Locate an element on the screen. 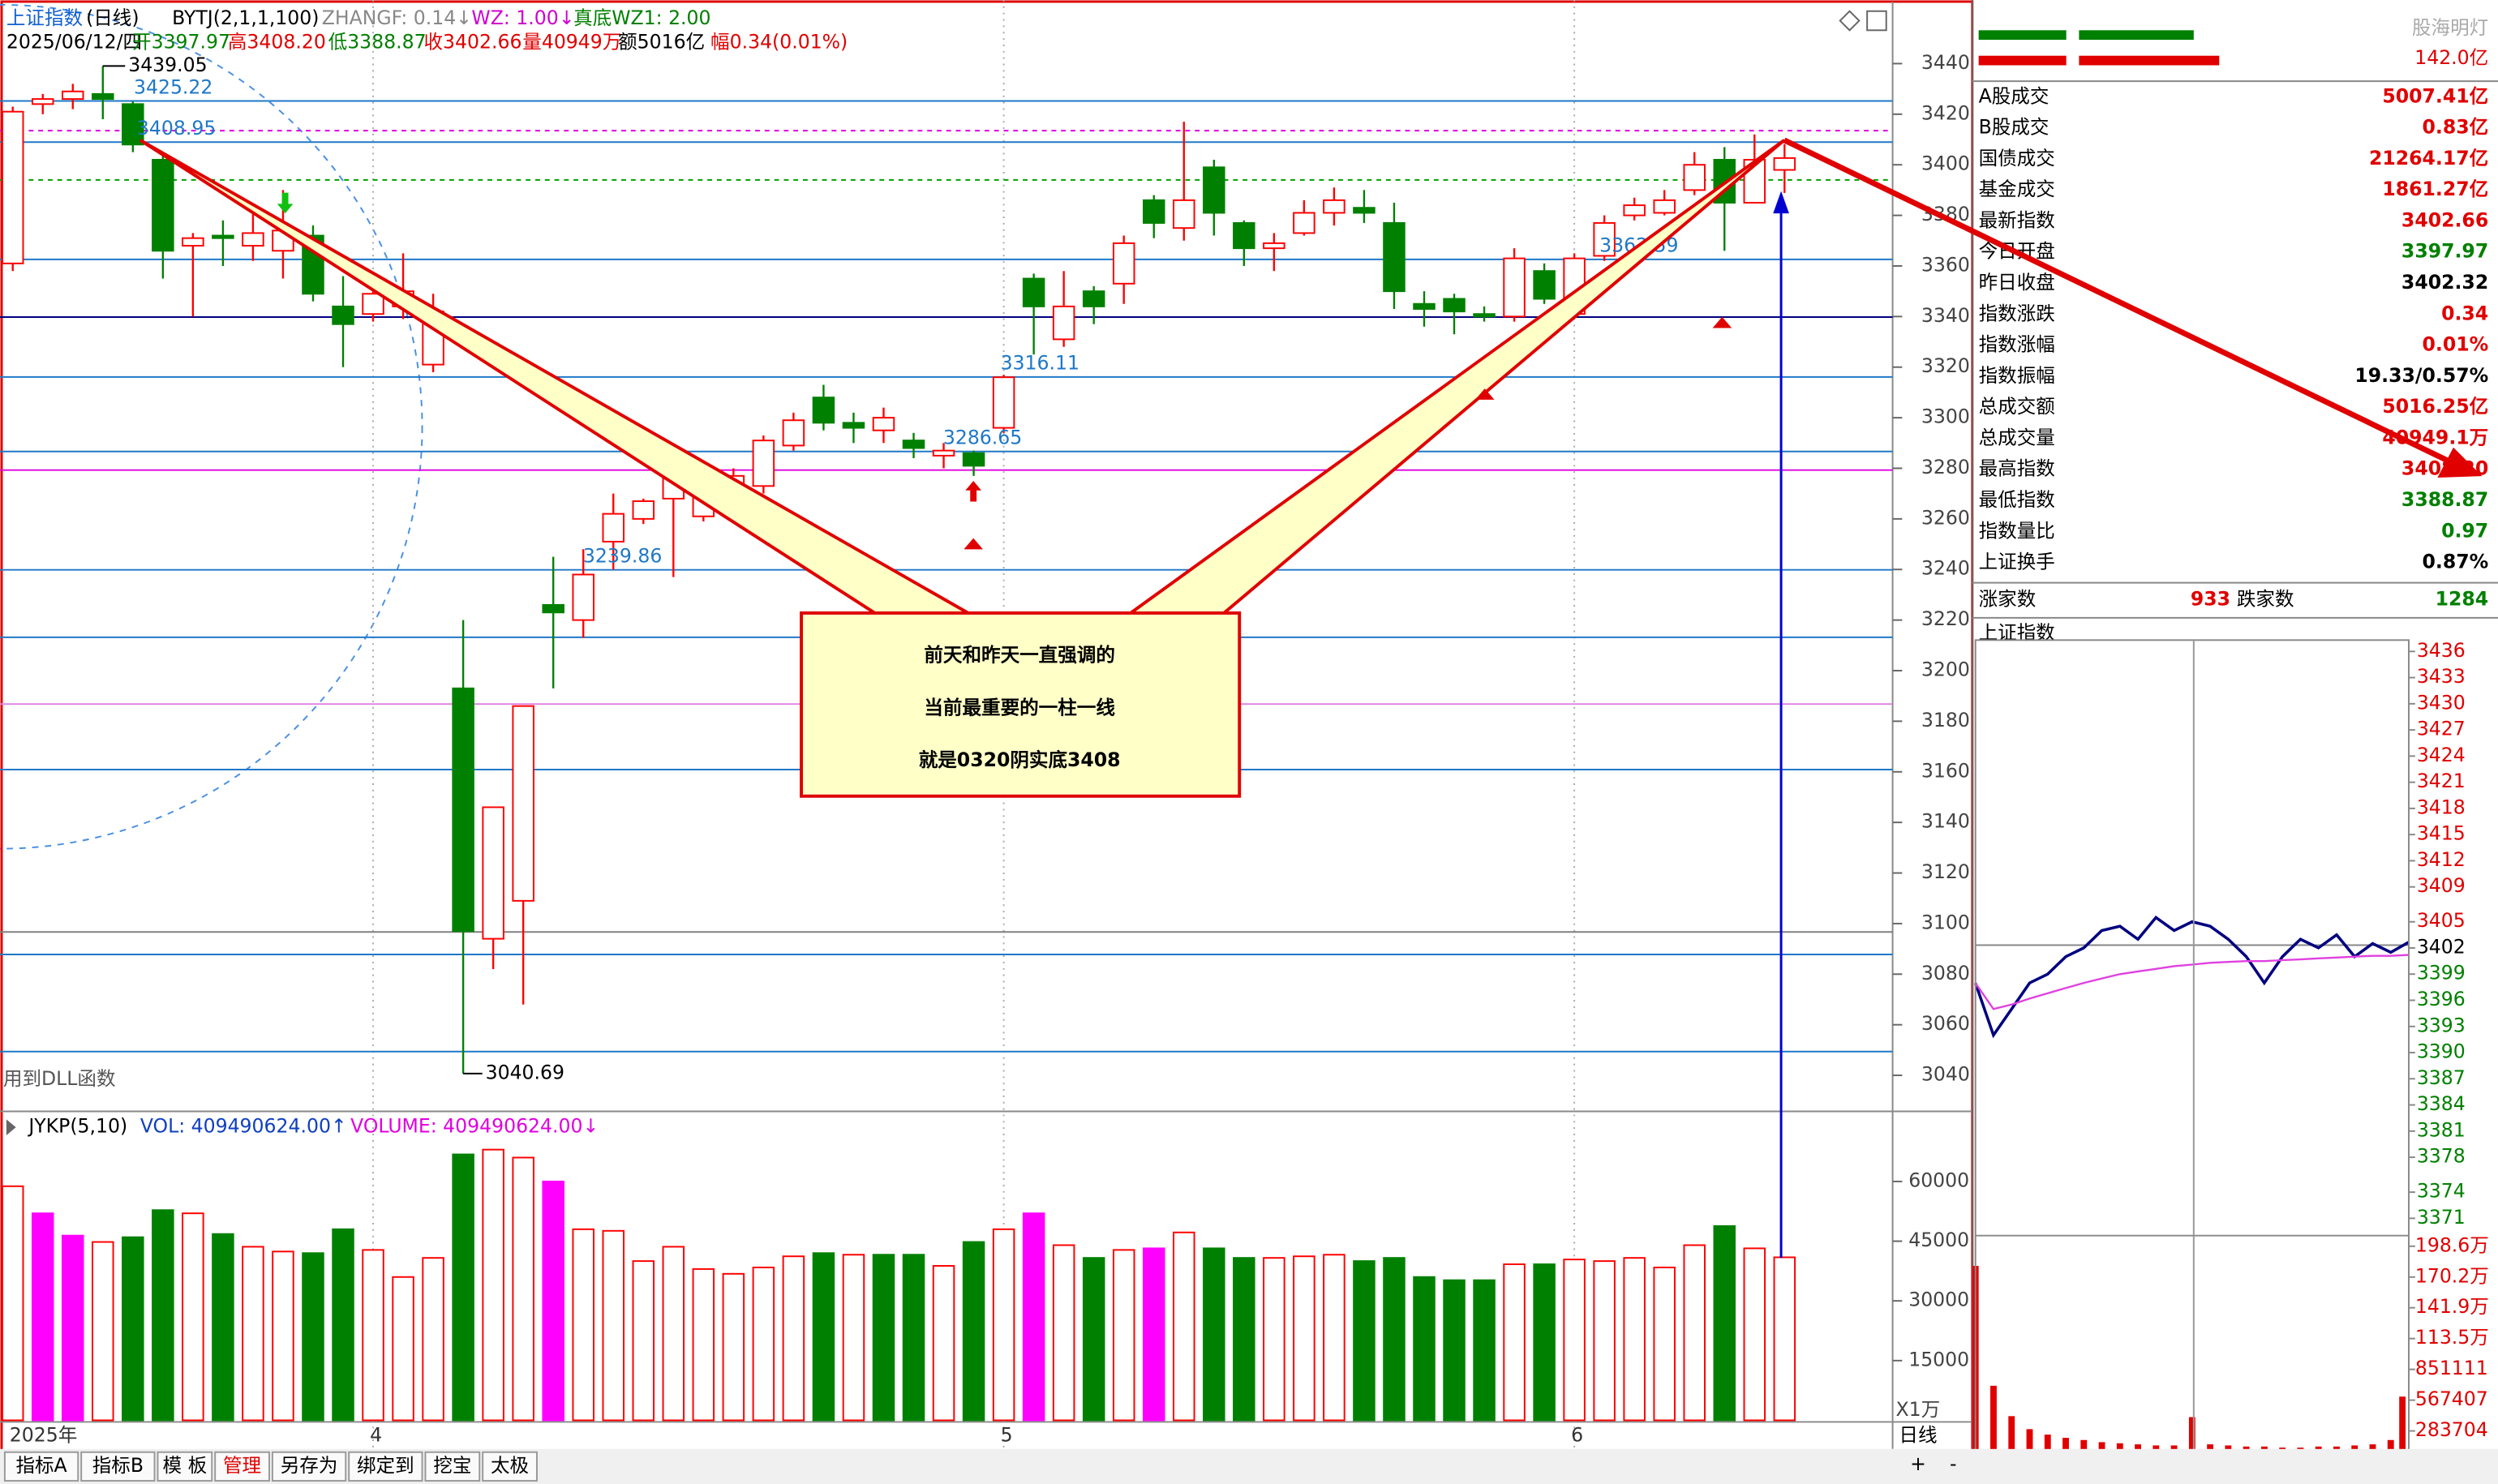 The height and width of the screenshot is (1484, 2498). tab-label: 另存为 is located at coordinates (309, 1465).